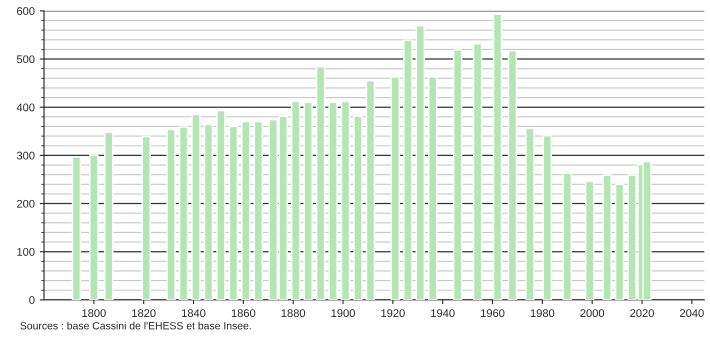  Describe the element at coordinates (135, 326) in the screenshot. I see `source-note: Sources : base Cassini de l'EHESS et base Insee.` at that location.